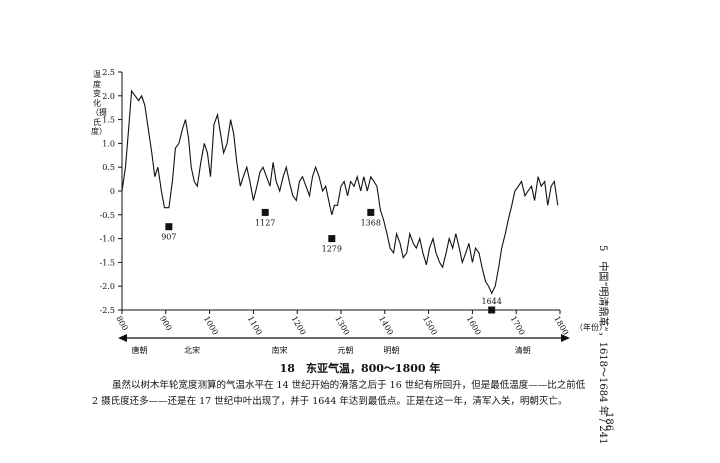 Image resolution: width=720 pixels, height=463 pixels. I want to click on x-tick-label: 1800, so click(561, 326).